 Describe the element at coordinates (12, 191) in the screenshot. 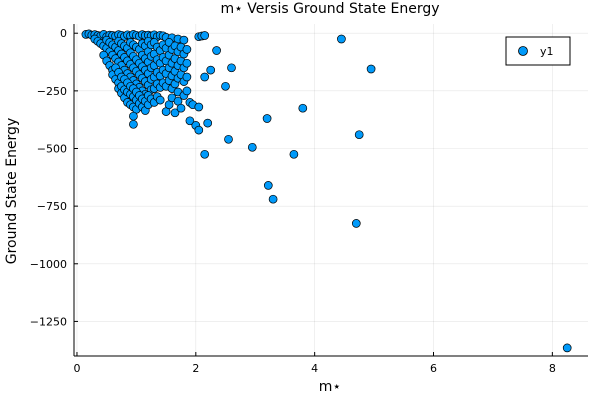

I see `y-axis-title: Ground State Energy` at that location.